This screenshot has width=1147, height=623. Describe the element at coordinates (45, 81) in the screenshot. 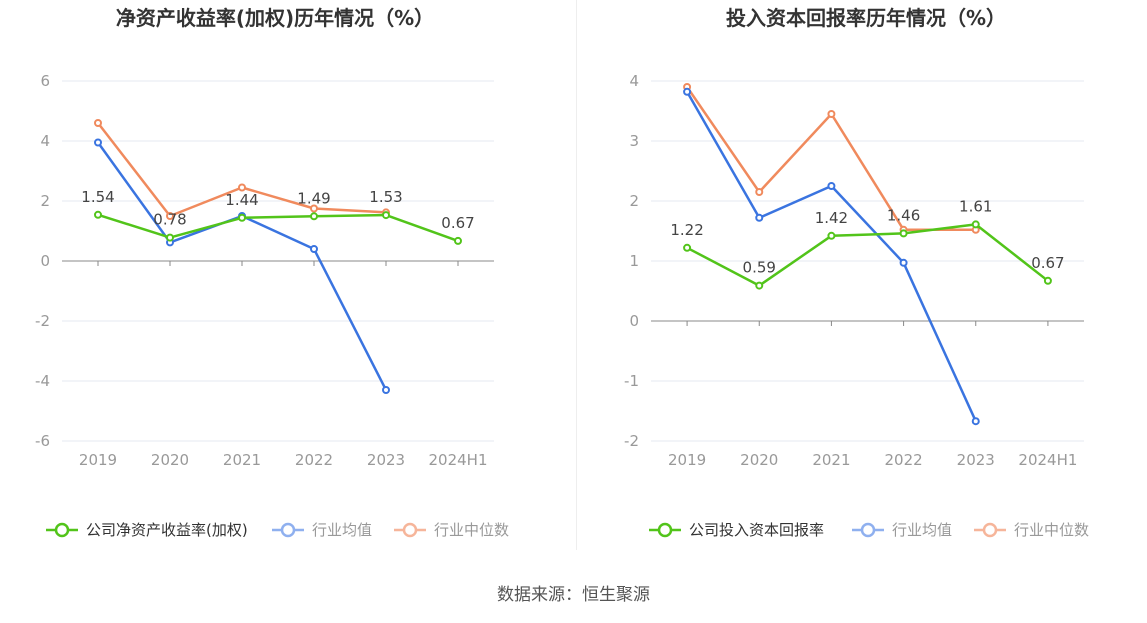

I see `y-tick-label: 6` at that location.